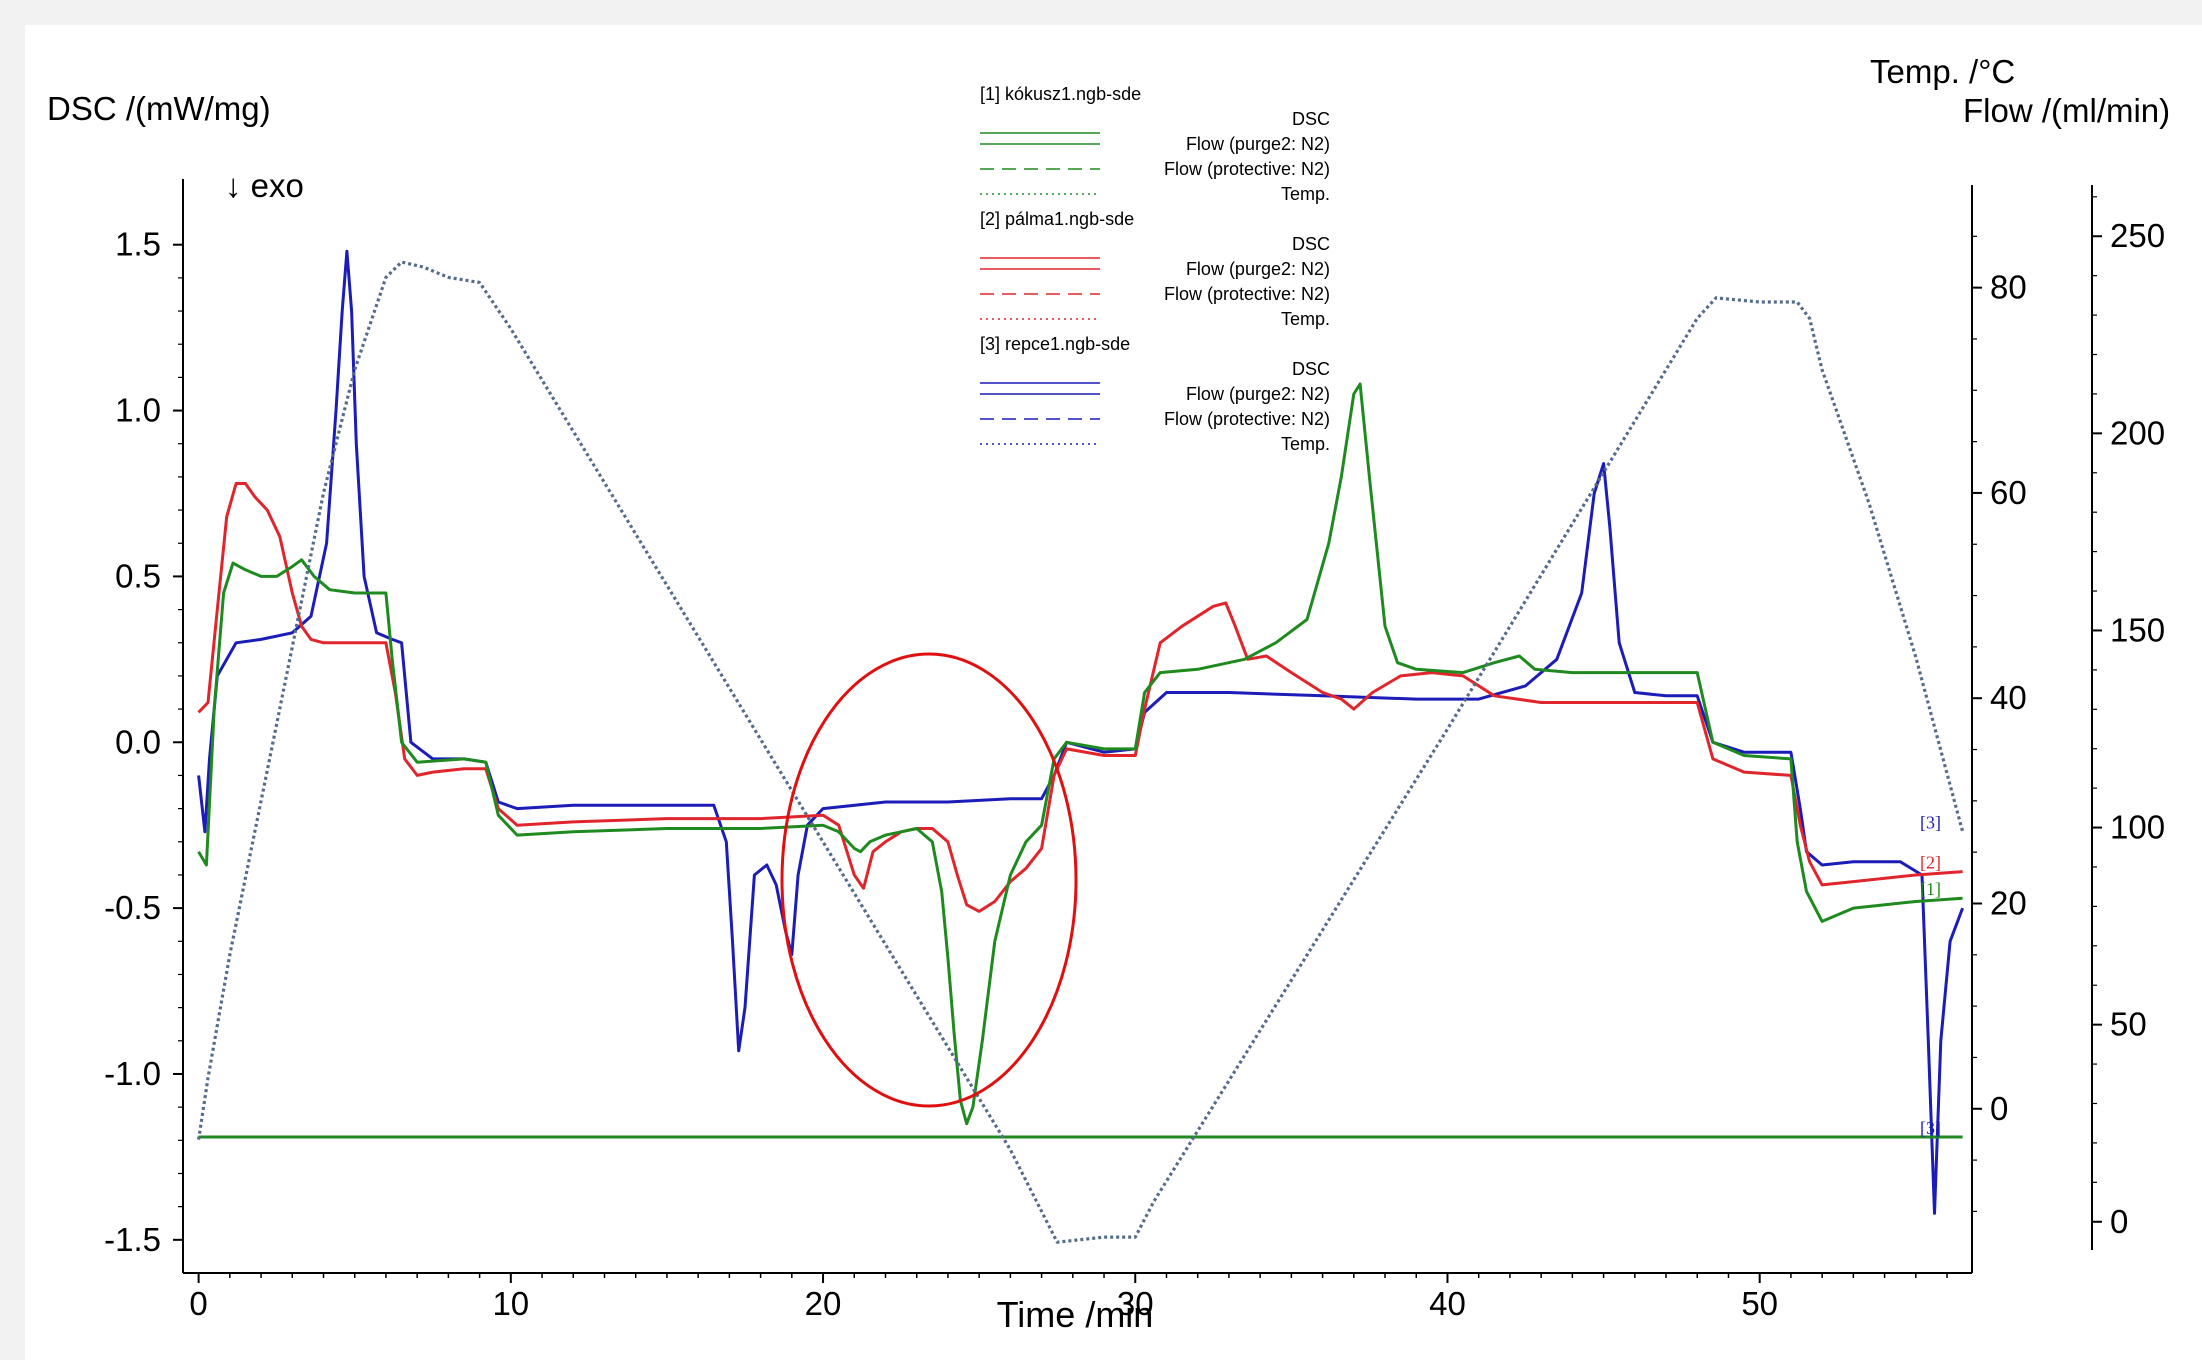  Describe the element at coordinates (2128, 1024) in the screenshot. I see `y-flow-tick-label: 50` at that location.